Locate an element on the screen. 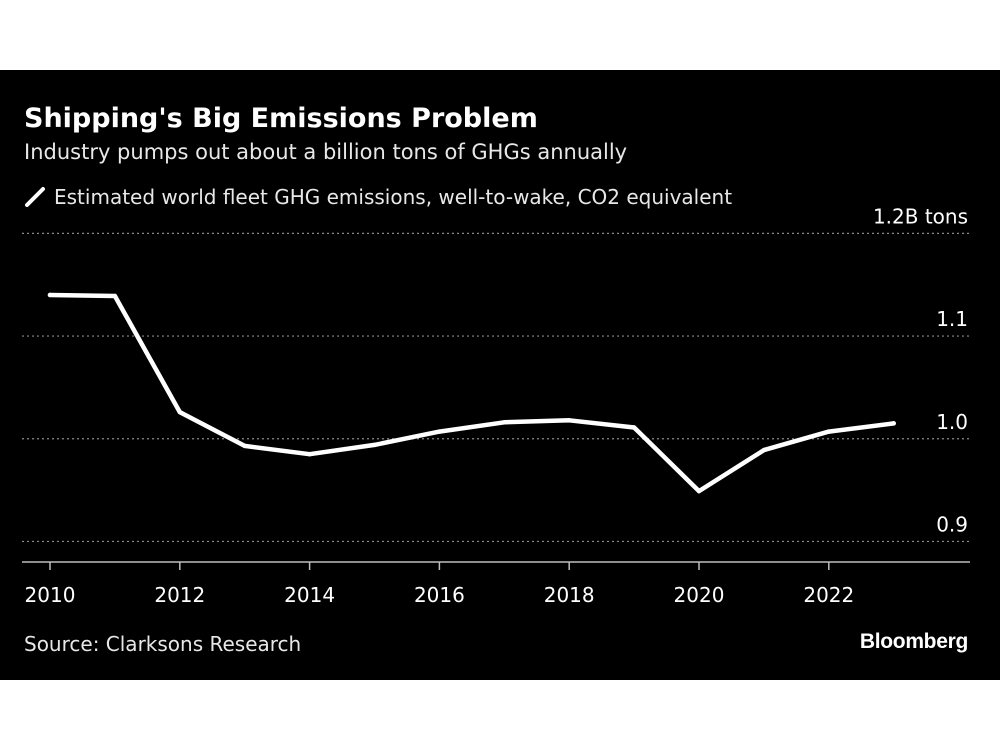 This screenshot has width=1000, height=750. y-tick-label: 1.1 is located at coordinates (952, 319).